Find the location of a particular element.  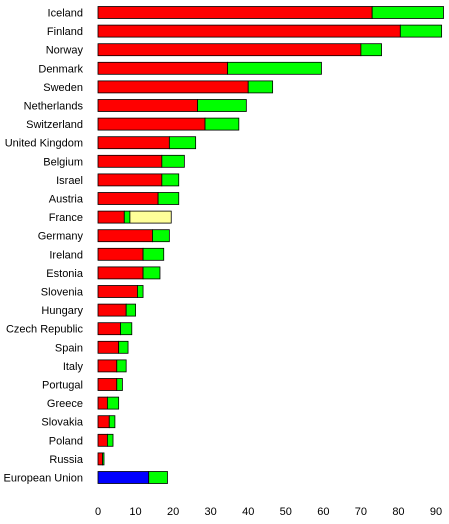

x-tick-label-50: 50 is located at coordinates (286, 512).